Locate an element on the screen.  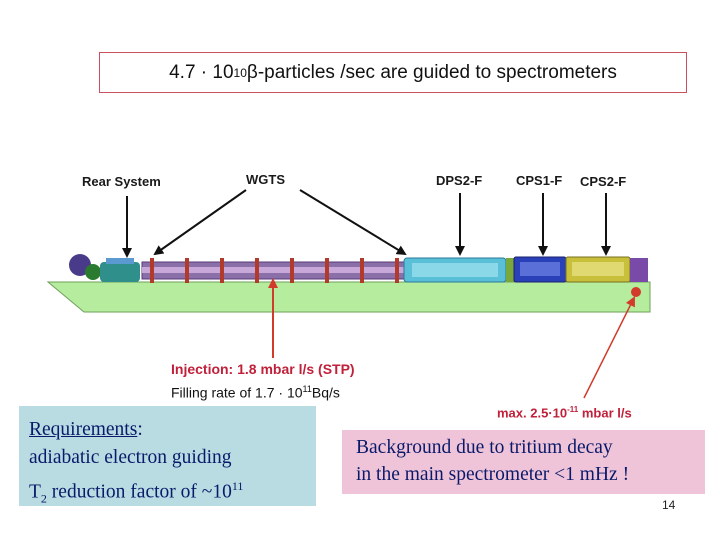
page-number: 14 is located at coordinates (669, 505).